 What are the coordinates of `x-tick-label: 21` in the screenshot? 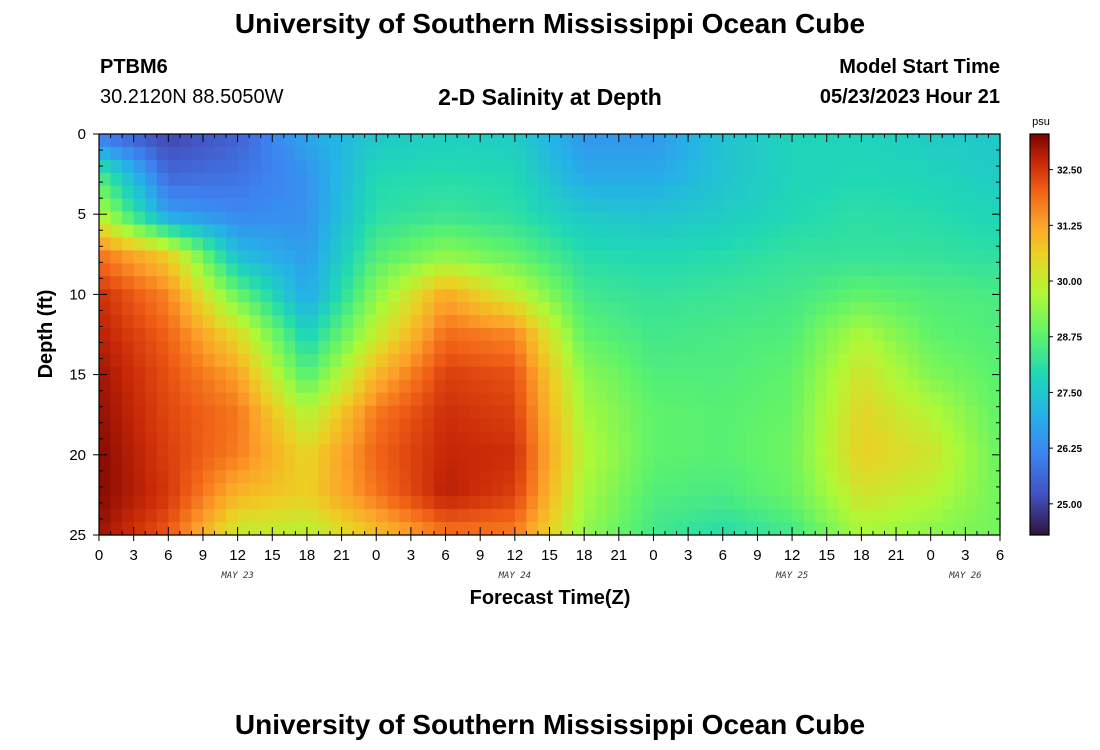 It's located at (618, 555).